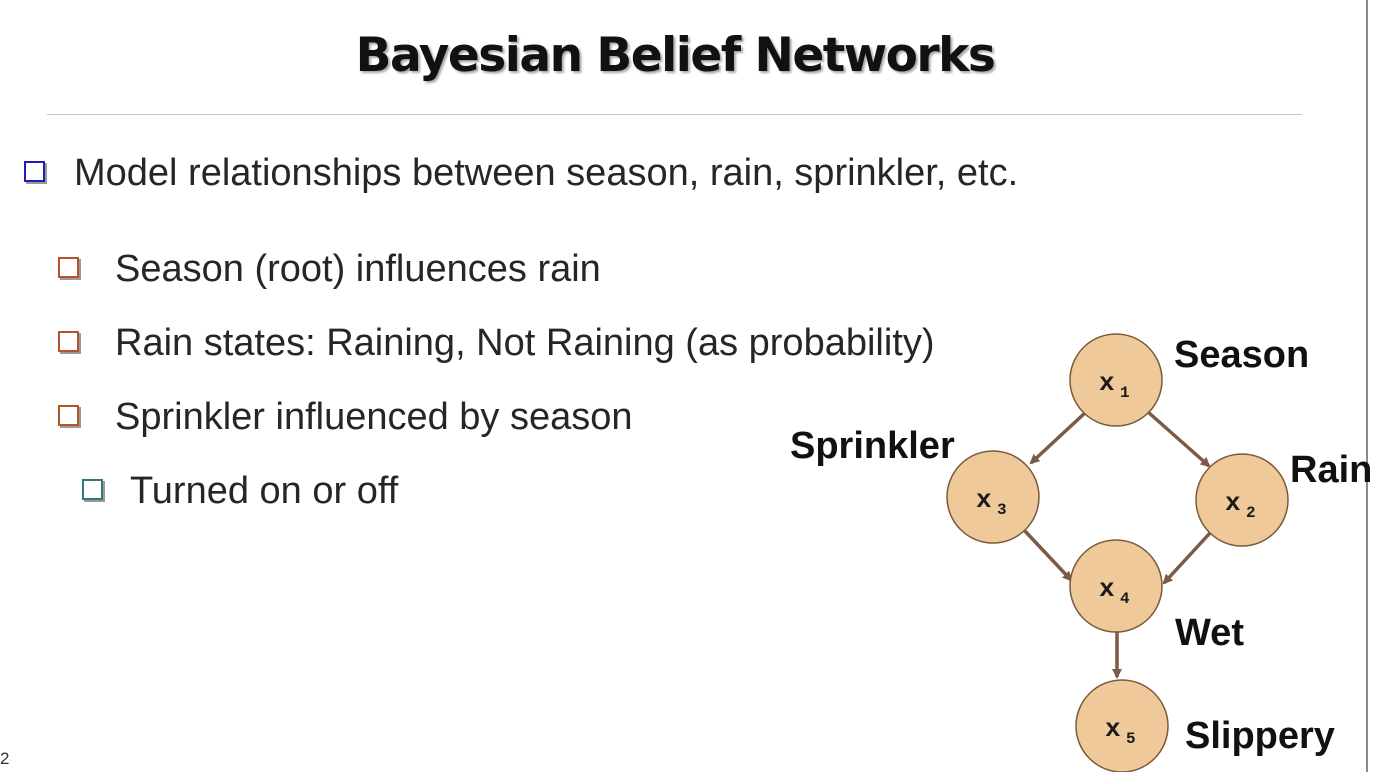 This screenshot has height=772, width=1375. Describe the element at coordinates (675, 55) in the screenshot. I see `slide-title: Bayesian Belief Networks` at that location.